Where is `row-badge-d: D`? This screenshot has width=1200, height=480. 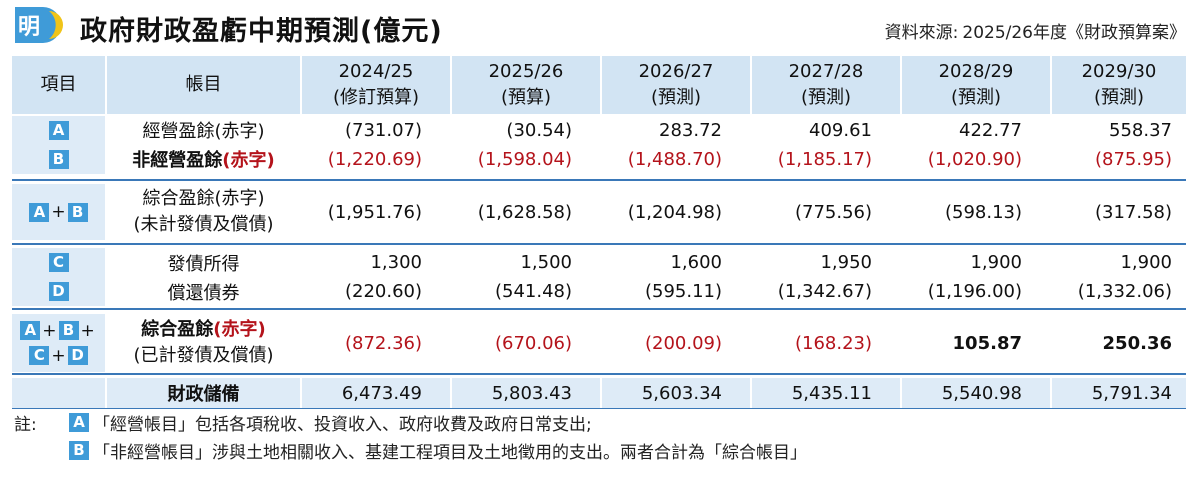 row-badge-d: D is located at coordinates (58, 291).